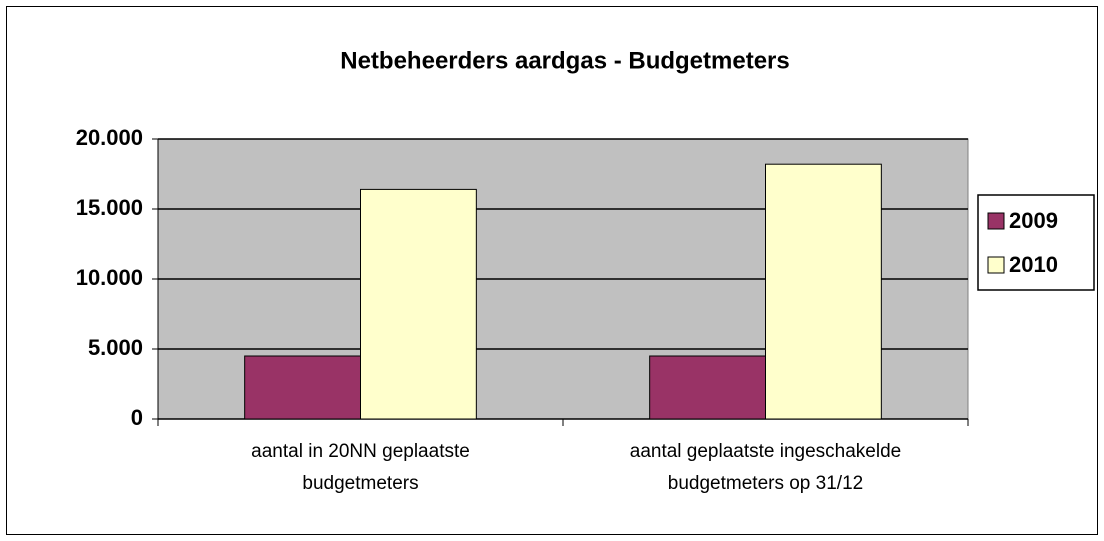  Describe the element at coordinates (1033, 220) in the screenshot. I see `legend-label: 2009` at that location.